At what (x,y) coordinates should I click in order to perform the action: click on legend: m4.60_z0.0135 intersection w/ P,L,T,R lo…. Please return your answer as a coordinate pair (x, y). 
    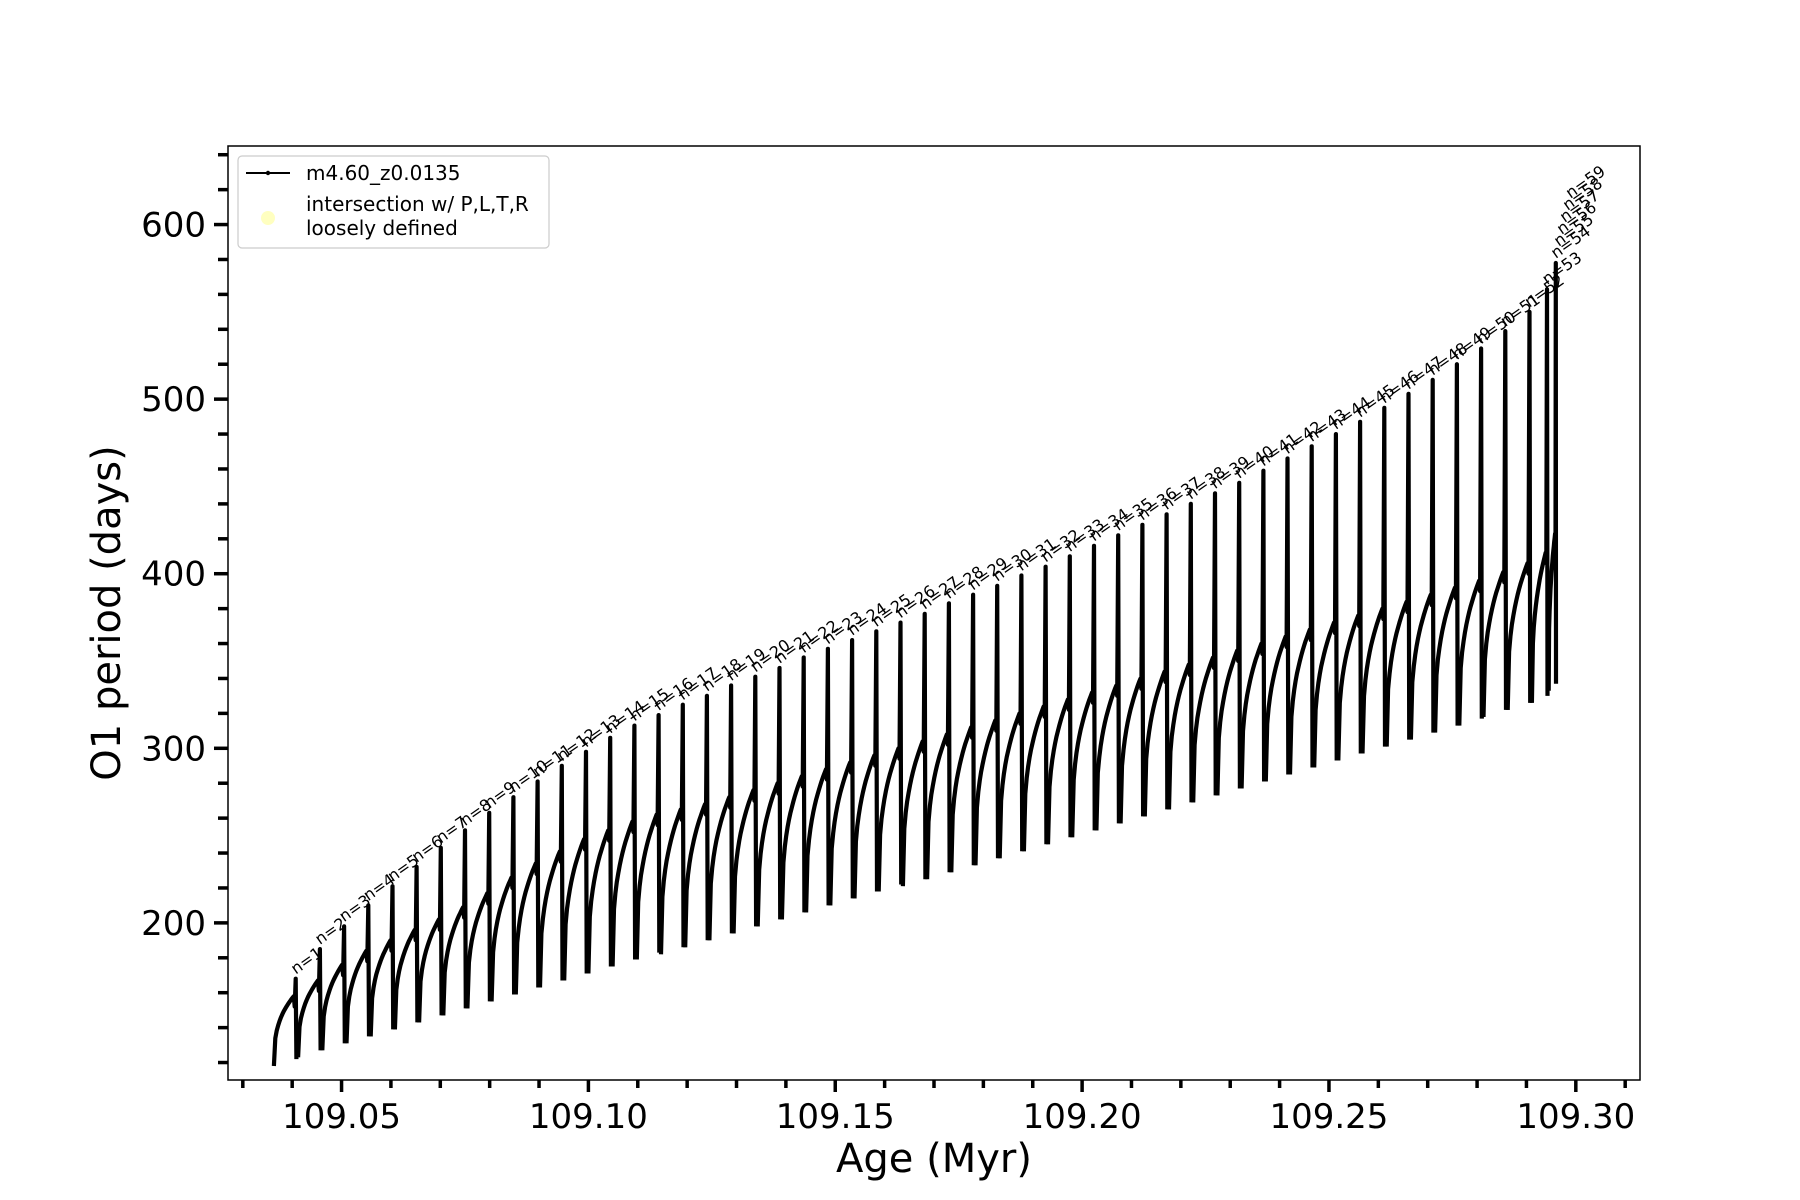
    Looking at the image, I should click on (393, 202).